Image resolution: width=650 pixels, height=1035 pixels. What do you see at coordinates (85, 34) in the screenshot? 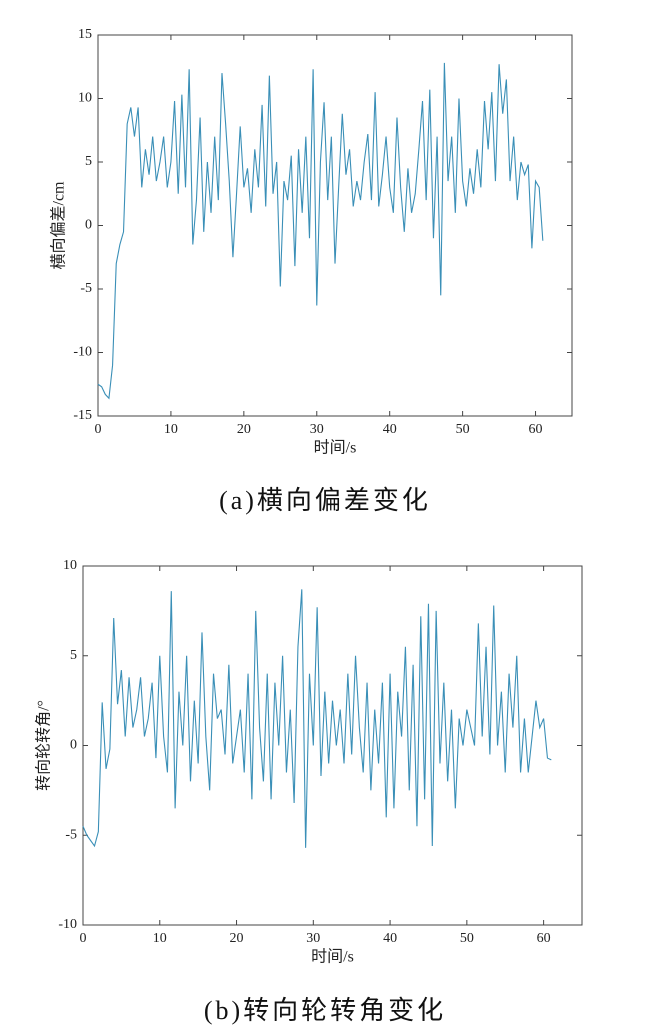
I see `y-tick-label: 15` at bounding box center [85, 34].